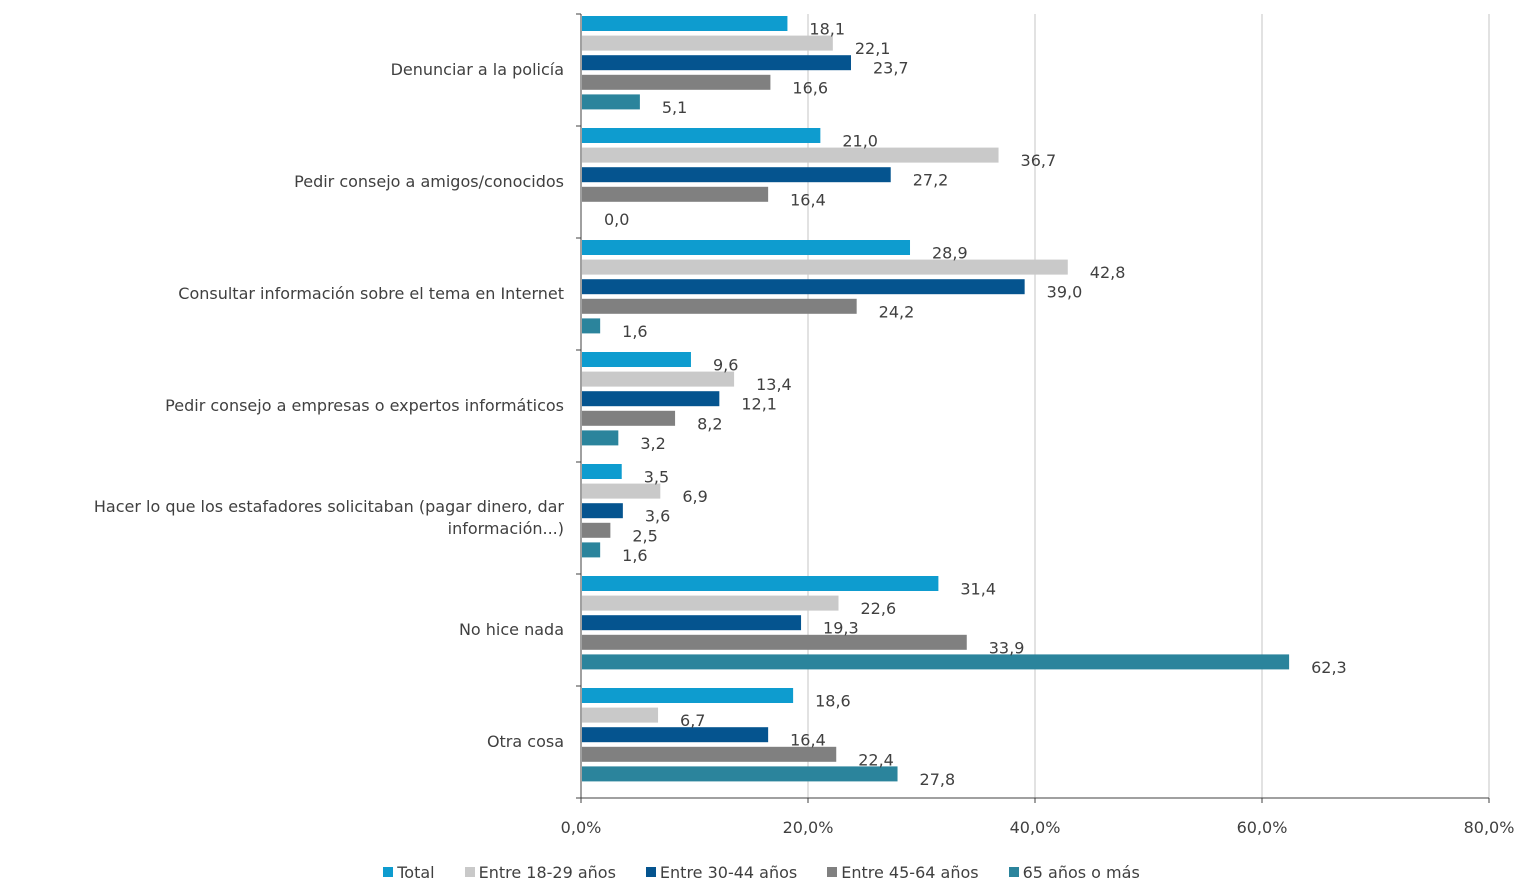  Describe the element at coordinates (477, 69) in the screenshot. I see `category-label: Denunciar a la policía` at that location.